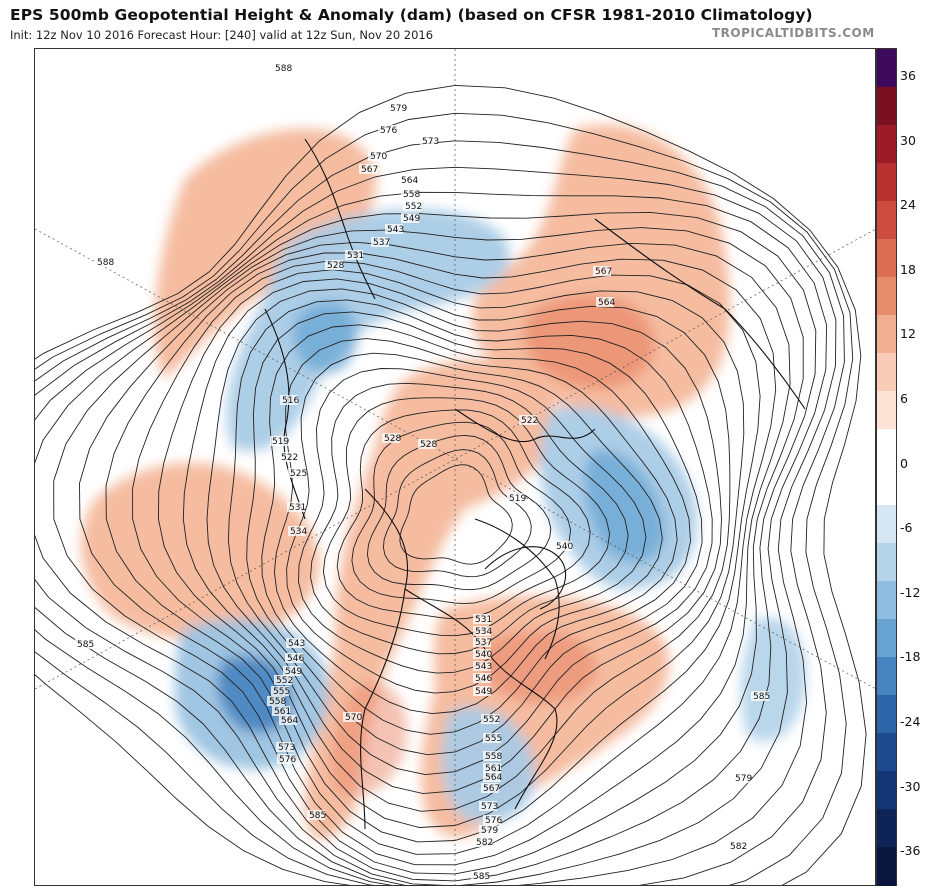 The image size is (929, 896). I want to click on colorbar-tick-label: -36, so click(910, 851).